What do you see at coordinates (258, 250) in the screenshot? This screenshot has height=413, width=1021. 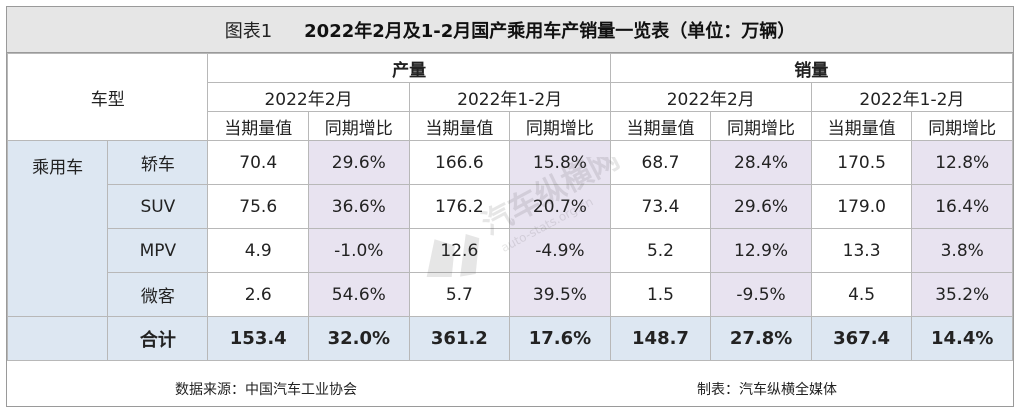 I see `table-cell: 4.9` at bounding box center [258, 250].